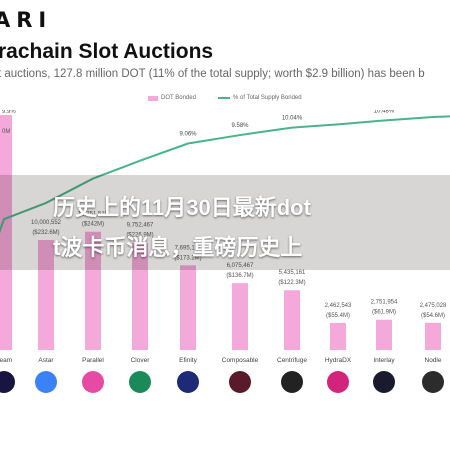  What do you see at coordinates (26, 20) in the screenshot?
I see `brand-title: ARI` at bounding box center [26, 20].